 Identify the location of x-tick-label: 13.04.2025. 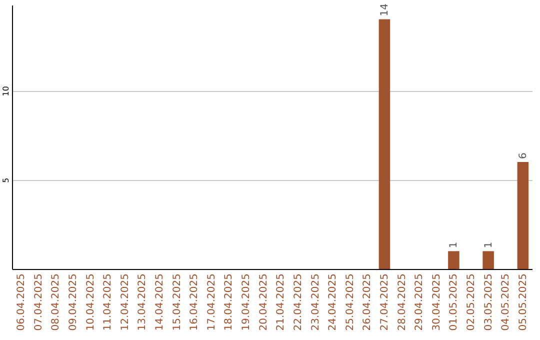
(142, 302).